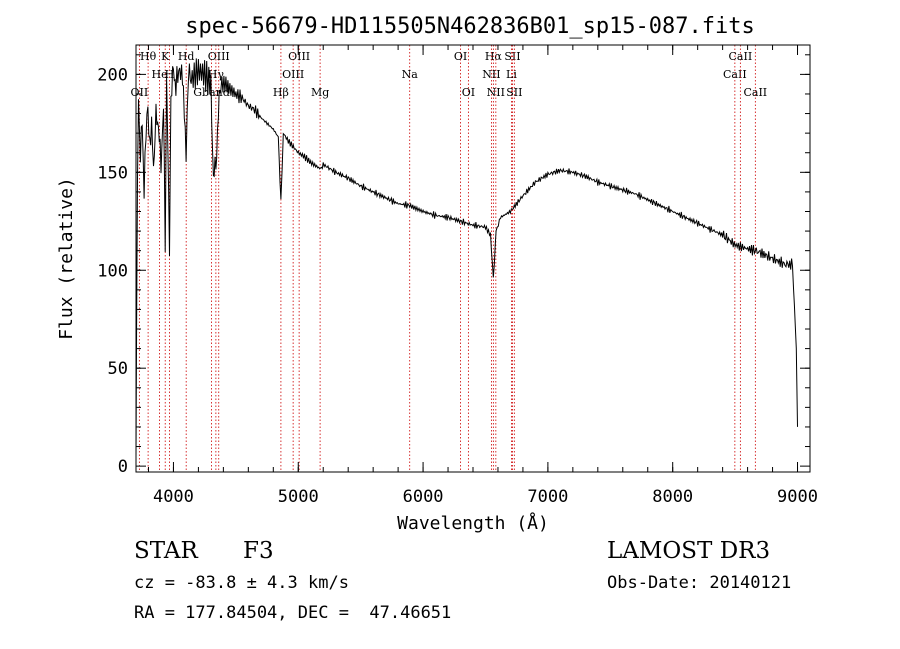 Image resolution: width=900 pixels, height=649 pixels. What do you see at coordinates (258, 551) in the screenshot?
I see `object-subclass: F3` at bounding box center [258, 551].